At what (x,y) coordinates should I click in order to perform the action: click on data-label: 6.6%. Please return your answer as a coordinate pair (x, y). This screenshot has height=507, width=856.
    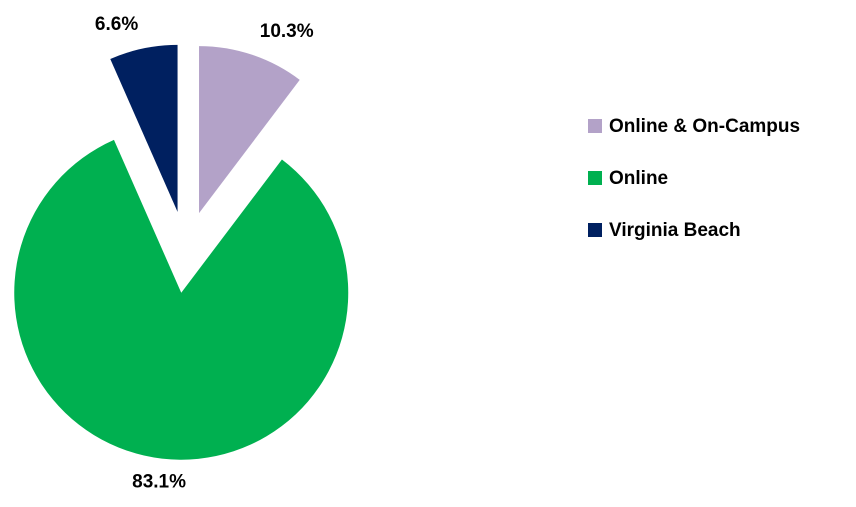
    Looking at the image, I should click on (116, 24).